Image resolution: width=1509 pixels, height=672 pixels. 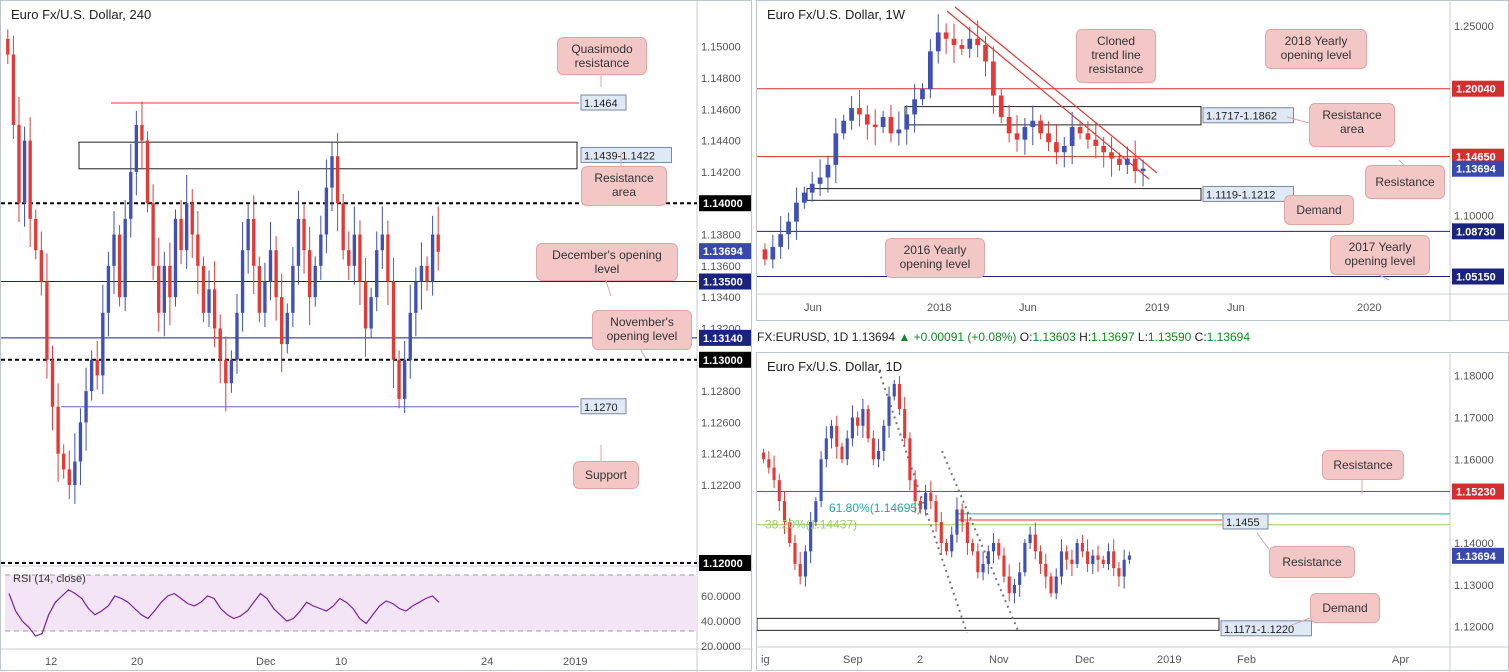 I want to click on x-axis-tick-label: 24, so click(x=487, y=662).